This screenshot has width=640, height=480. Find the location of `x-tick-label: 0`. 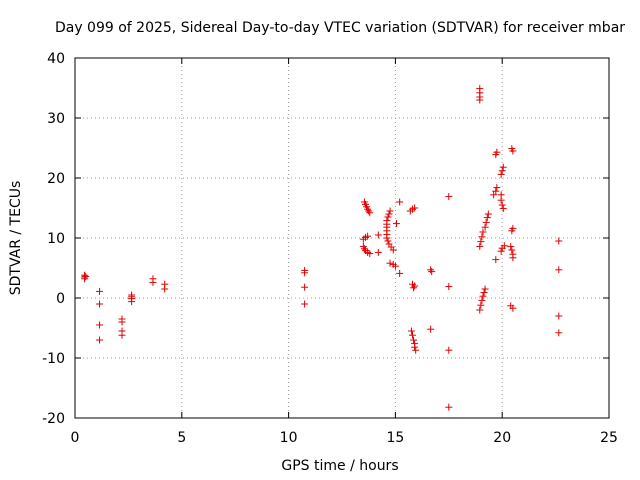

x-tick-label: 0 is located at coordinates (75, 438).